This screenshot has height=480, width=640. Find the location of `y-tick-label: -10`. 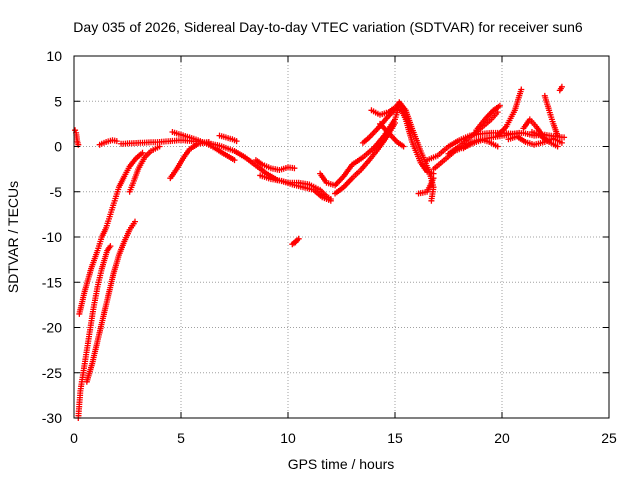

y-tick-label: -10 is located at coordinates (52, 237).